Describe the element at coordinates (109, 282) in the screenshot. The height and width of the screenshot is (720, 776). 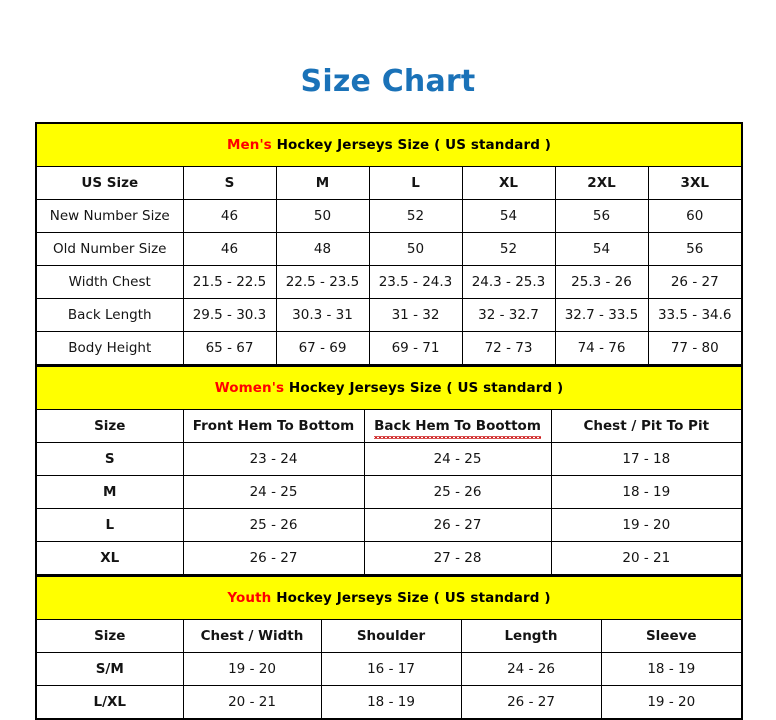
I see `row-label: Width Chest` at that location.